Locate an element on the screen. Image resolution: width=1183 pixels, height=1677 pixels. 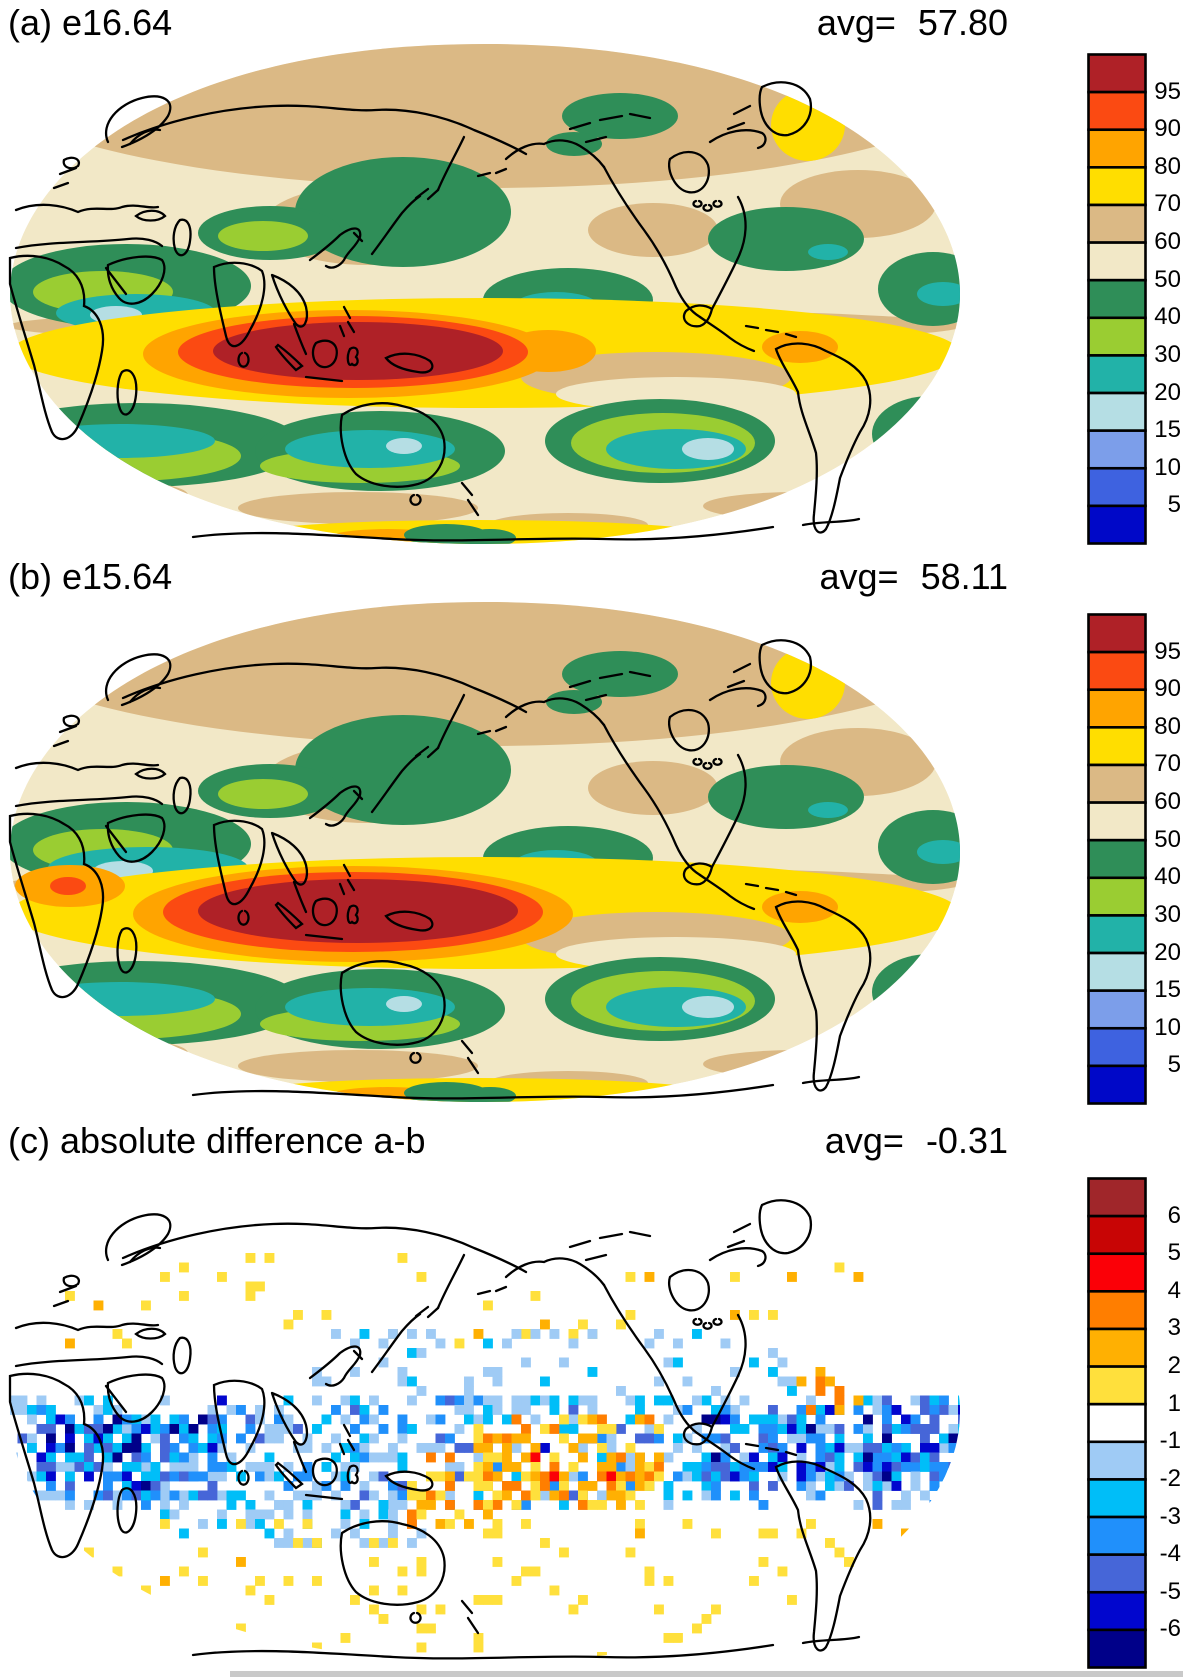
colorbar-tick-label: -2 is located at coordinates (1170, 1478).